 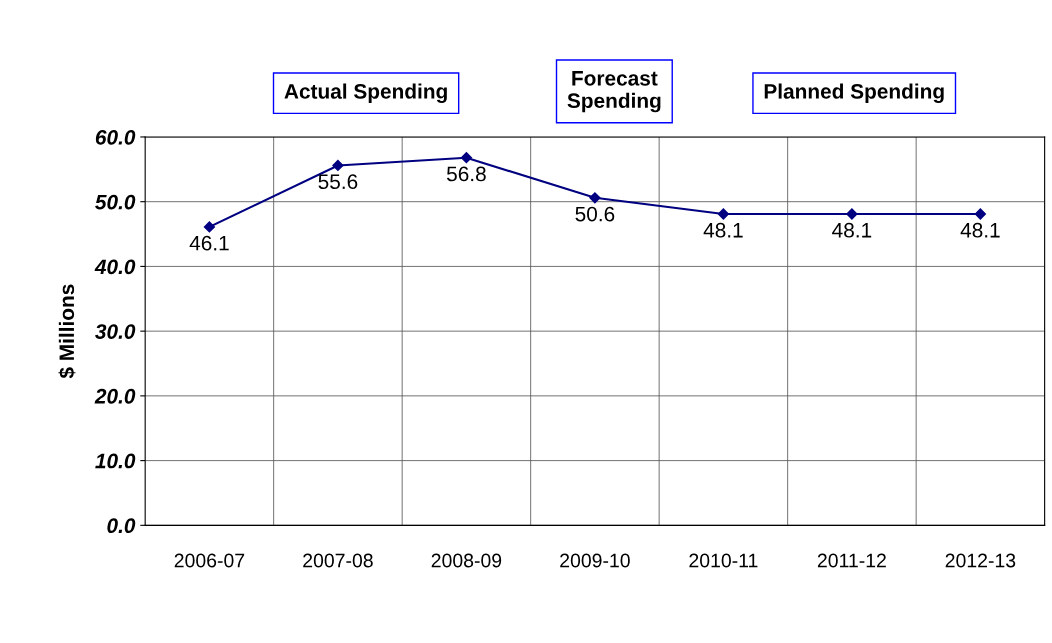 What do you see at coordinates (115, 461) in the screenshot?
I see `y-tick-label: 10.0` at bounding box center [115, 461].